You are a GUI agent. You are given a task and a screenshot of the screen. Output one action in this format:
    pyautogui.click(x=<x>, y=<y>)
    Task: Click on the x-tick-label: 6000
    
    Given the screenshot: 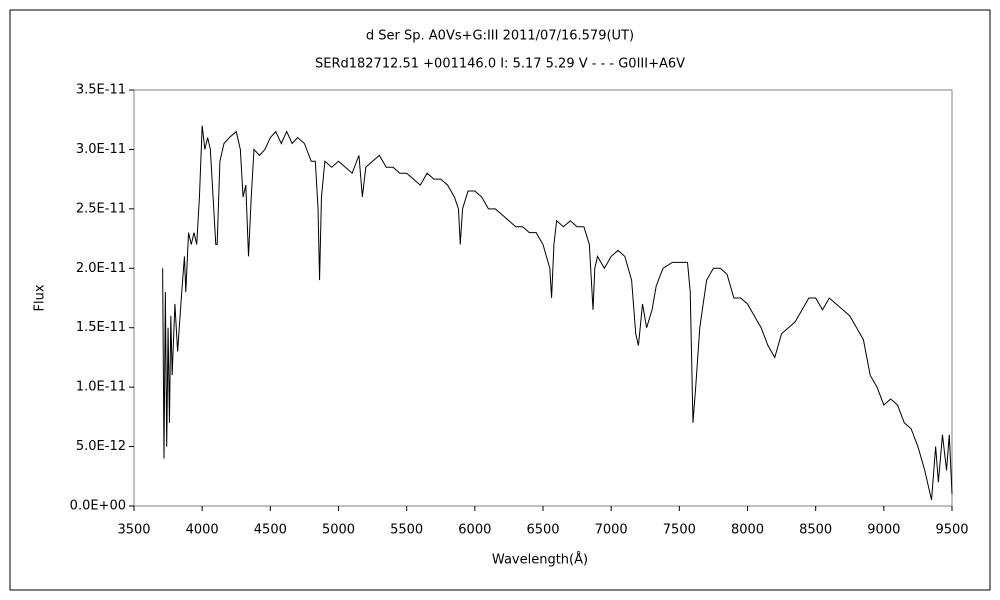 What is the action you would take?
    pyautogui.click(x=474, y=530)
    